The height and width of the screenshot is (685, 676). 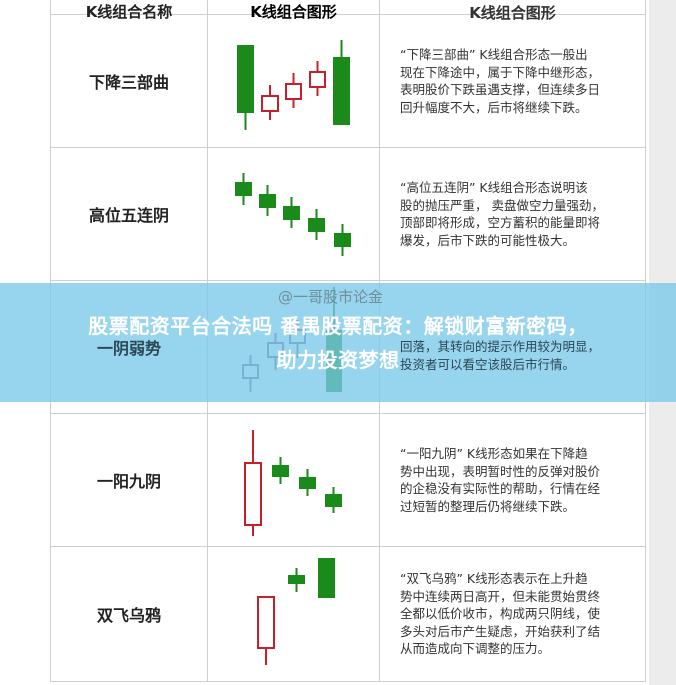 I want to click on pattern-name: 双飞乌鸦, so click(x=129, y=614).